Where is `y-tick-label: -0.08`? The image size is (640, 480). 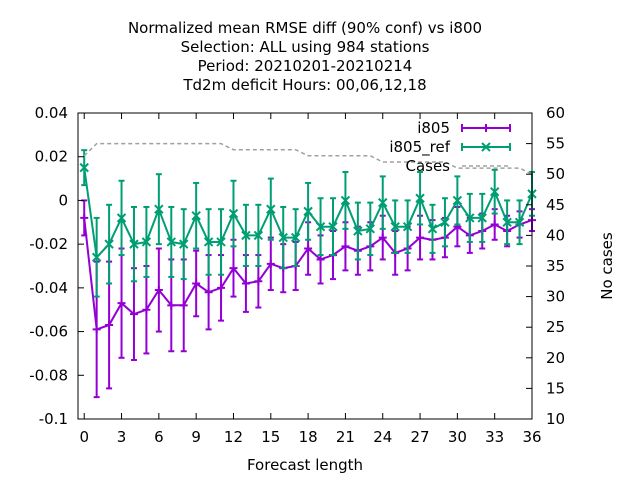
y-tick-label: -0.08 is located at coordinates (48, 375).